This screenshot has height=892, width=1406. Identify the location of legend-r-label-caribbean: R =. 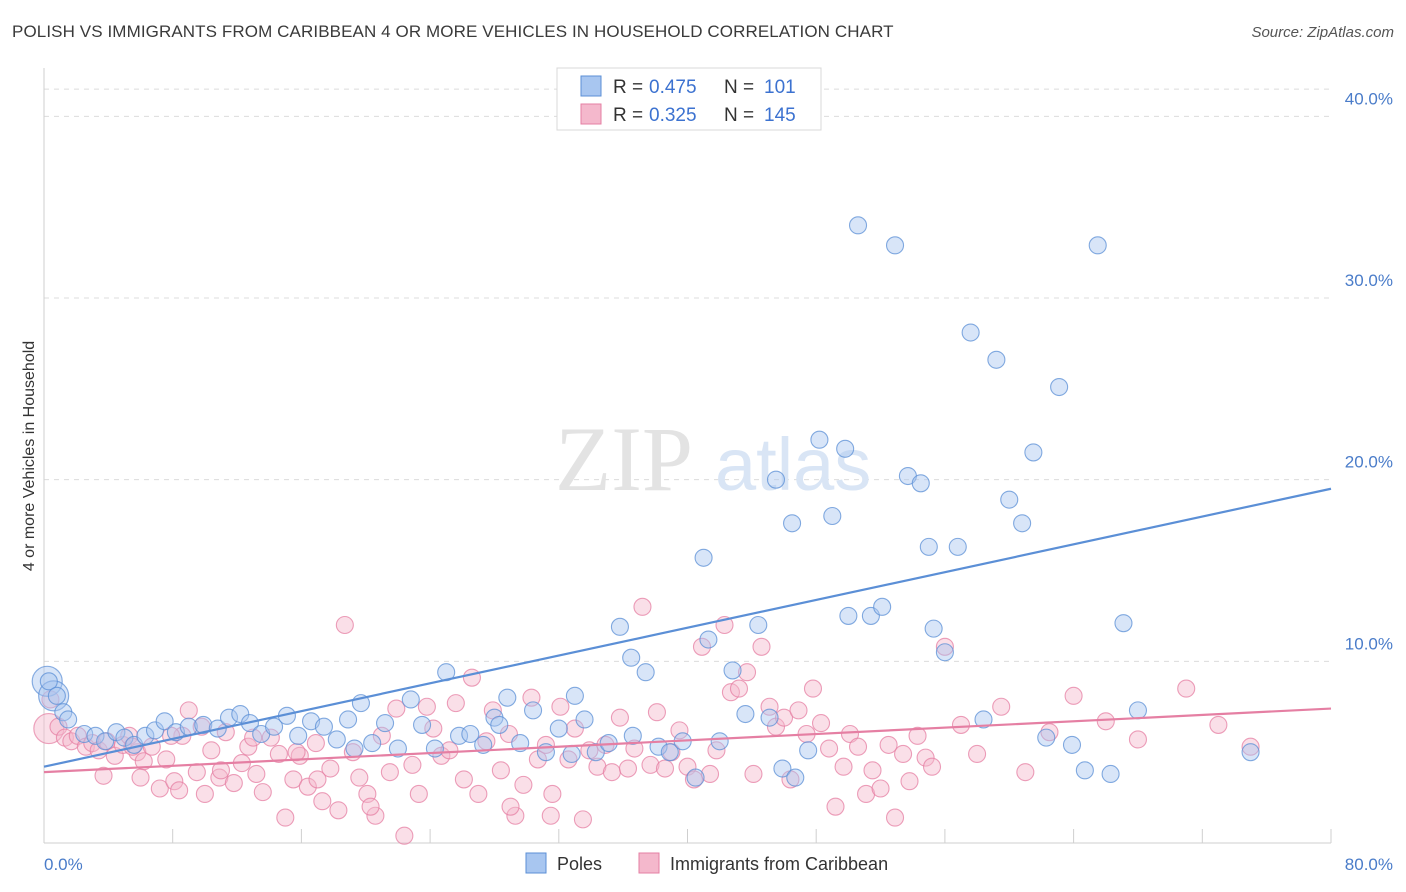
(628, 115).